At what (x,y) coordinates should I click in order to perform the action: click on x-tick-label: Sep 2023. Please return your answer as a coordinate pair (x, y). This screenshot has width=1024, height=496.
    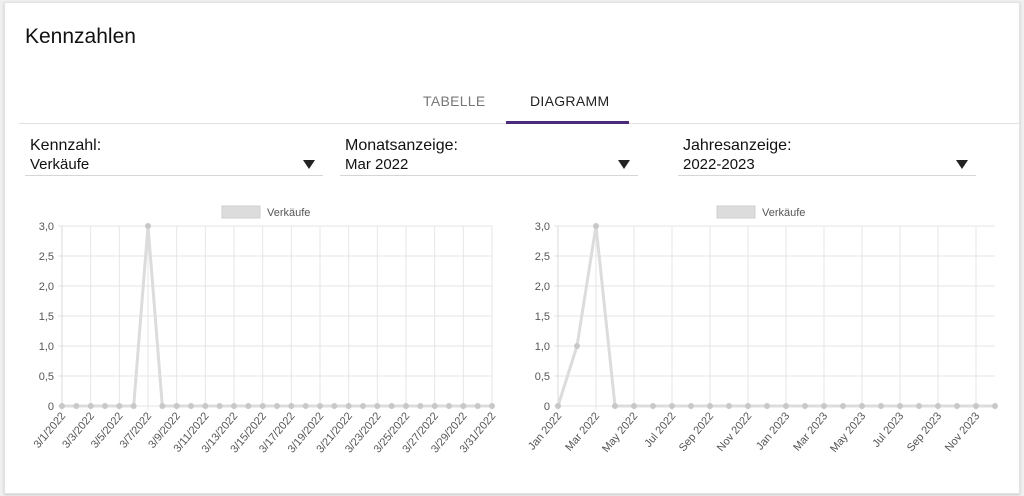
    Looking at the image, I should click on (924, 432).